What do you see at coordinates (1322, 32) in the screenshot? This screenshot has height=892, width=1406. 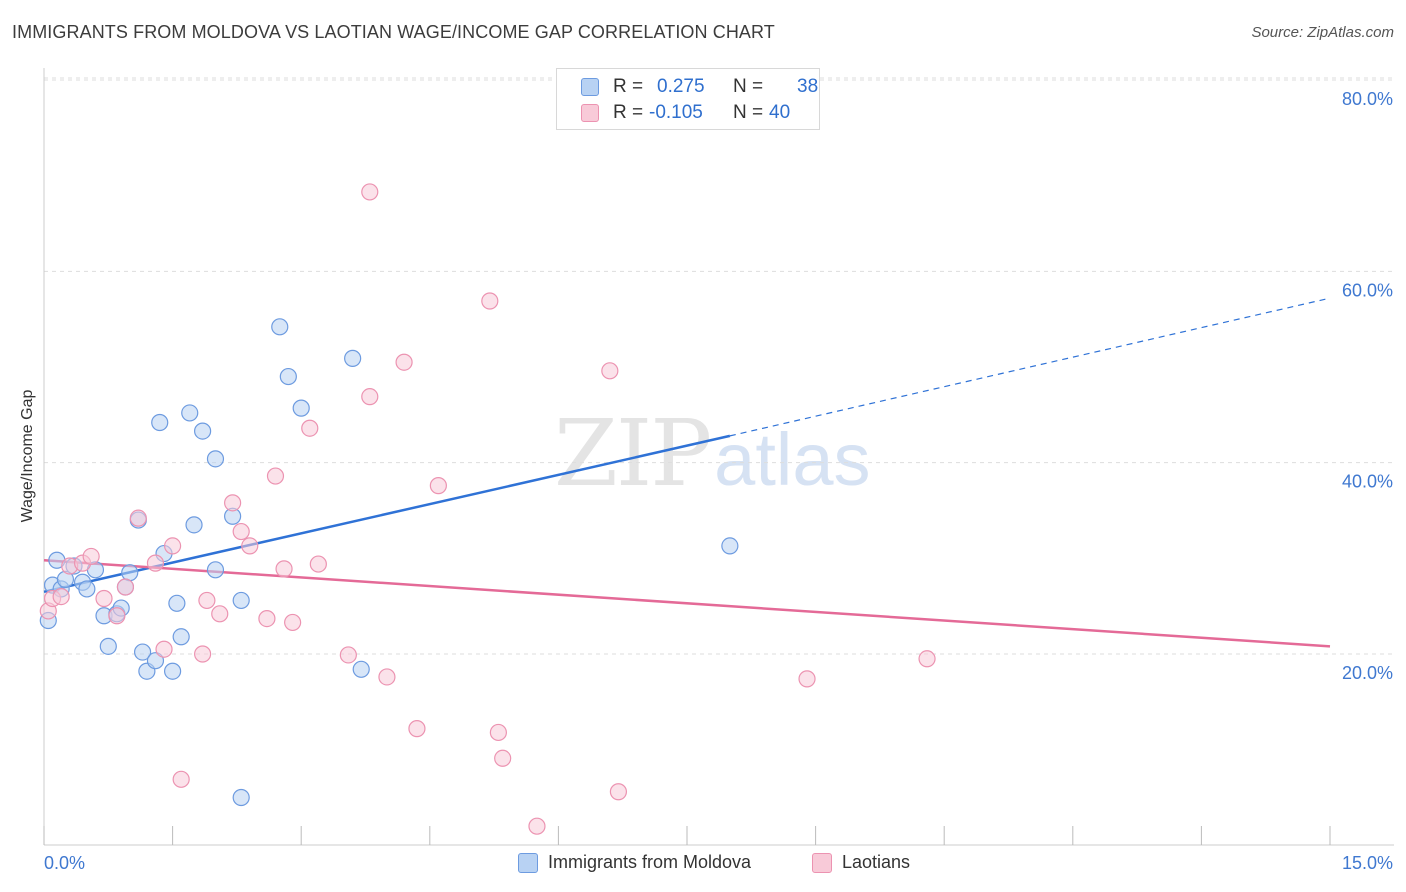 I see `source-attribution: Source: ZipAtlas.com` at bounding box center [1322, 32].